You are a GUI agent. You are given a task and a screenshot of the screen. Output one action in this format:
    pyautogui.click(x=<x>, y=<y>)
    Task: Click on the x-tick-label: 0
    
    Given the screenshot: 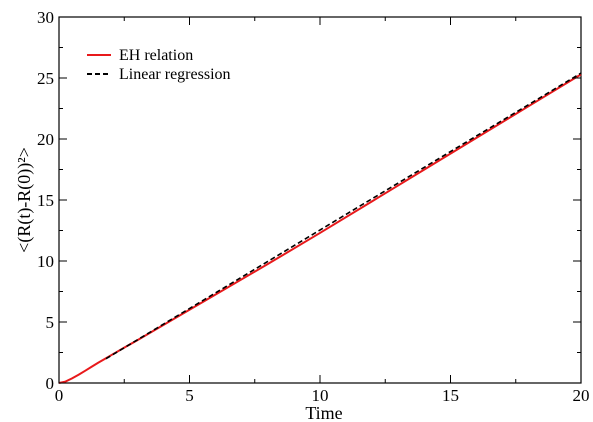 What is the action you would take?
    pyautogui.click(x=59, y=395)
    